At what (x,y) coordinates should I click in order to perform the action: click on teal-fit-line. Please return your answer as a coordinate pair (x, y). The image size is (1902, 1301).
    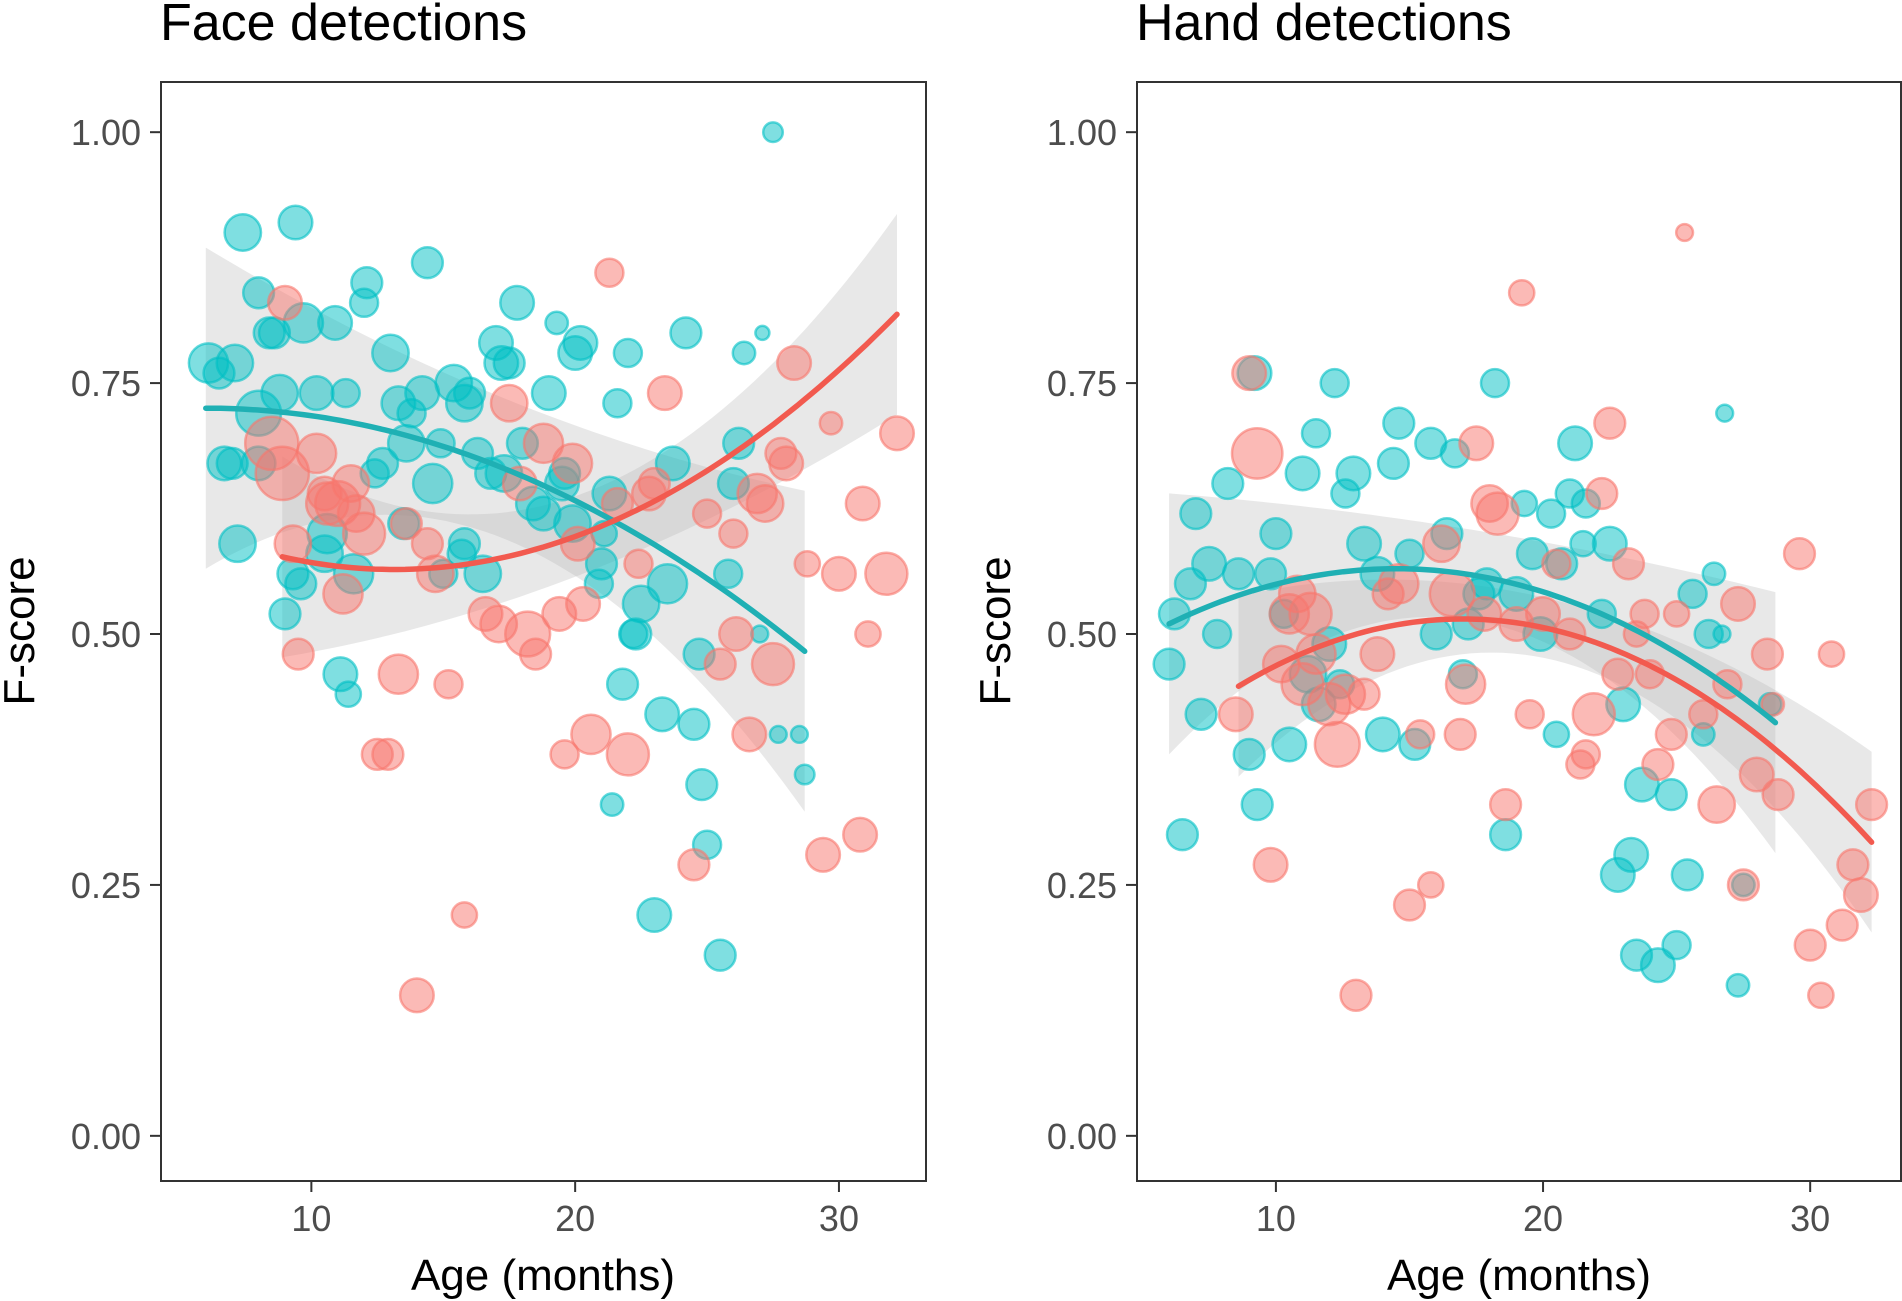
    Looking at the image, I should click on (1472, 646).